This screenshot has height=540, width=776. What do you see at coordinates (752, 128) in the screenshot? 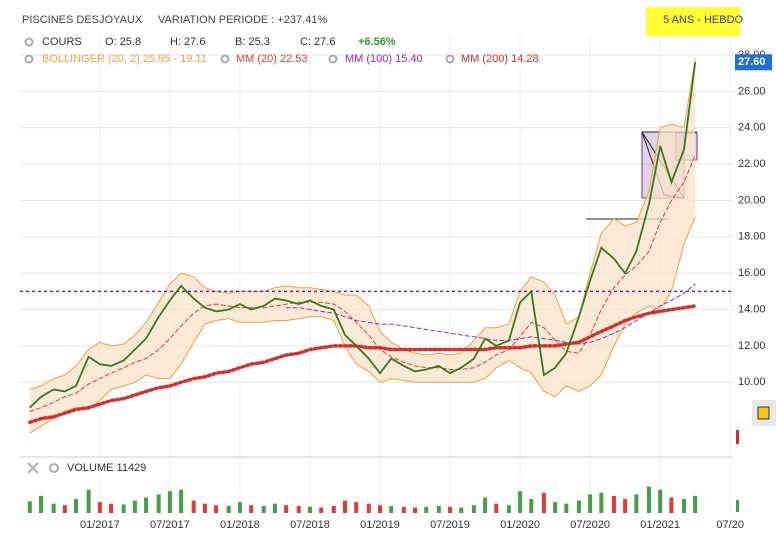
I see `y-tick-label: 24.00` at bounding box center [752, 128].